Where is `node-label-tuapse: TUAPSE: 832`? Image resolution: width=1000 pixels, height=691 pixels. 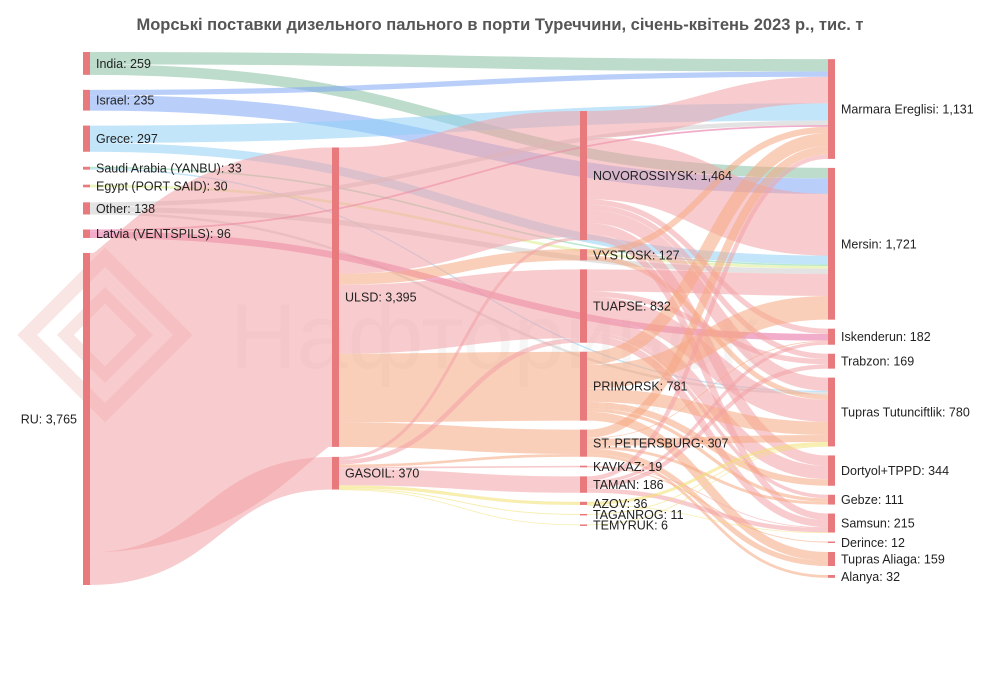
node-label-tuapse: TUAPSE: 832 is located at coordinates (632, 307).